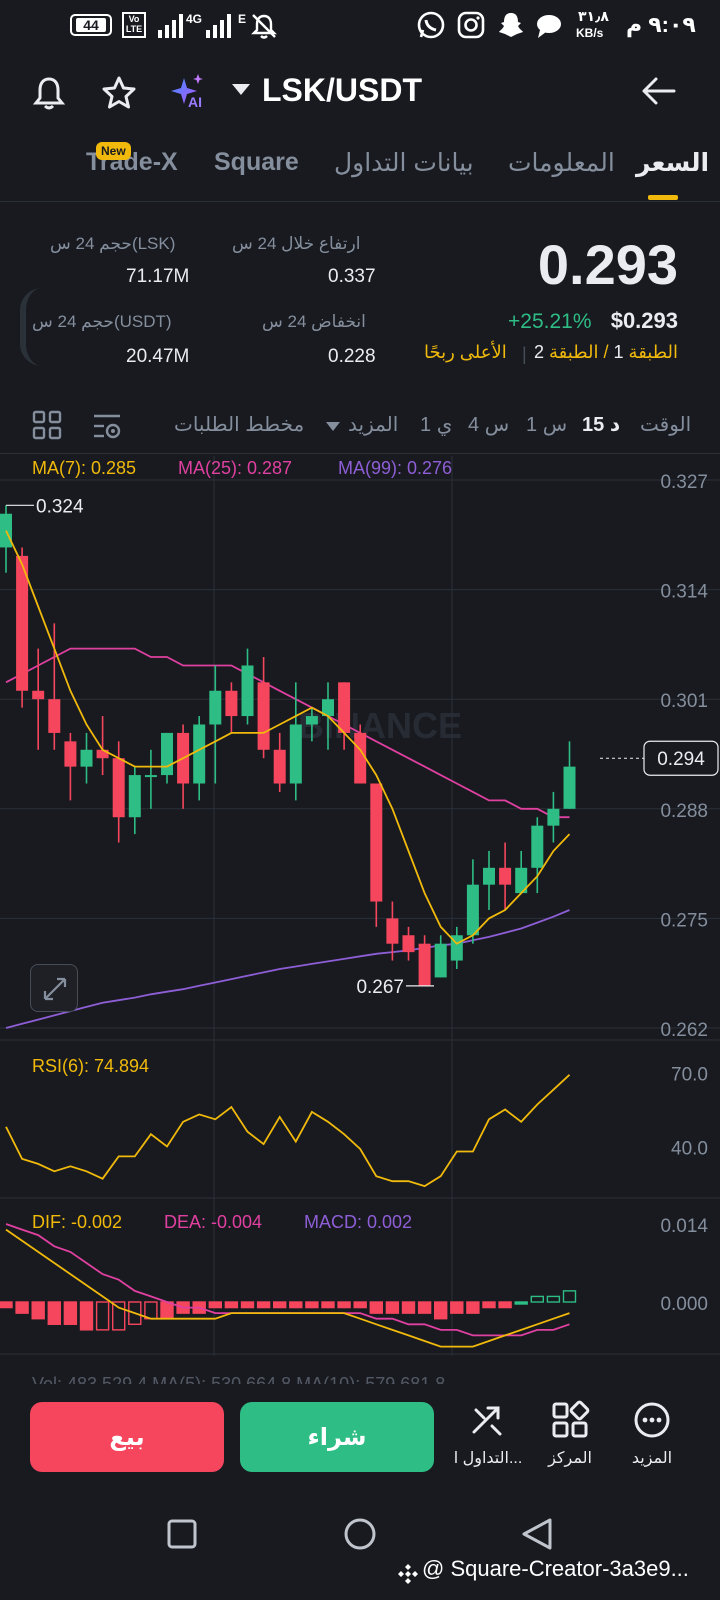 Image resolution: width=720 pixels, height=1600 pixels. I want to click on low-24h-label: انخفاض 24 س, so click(314, 321).